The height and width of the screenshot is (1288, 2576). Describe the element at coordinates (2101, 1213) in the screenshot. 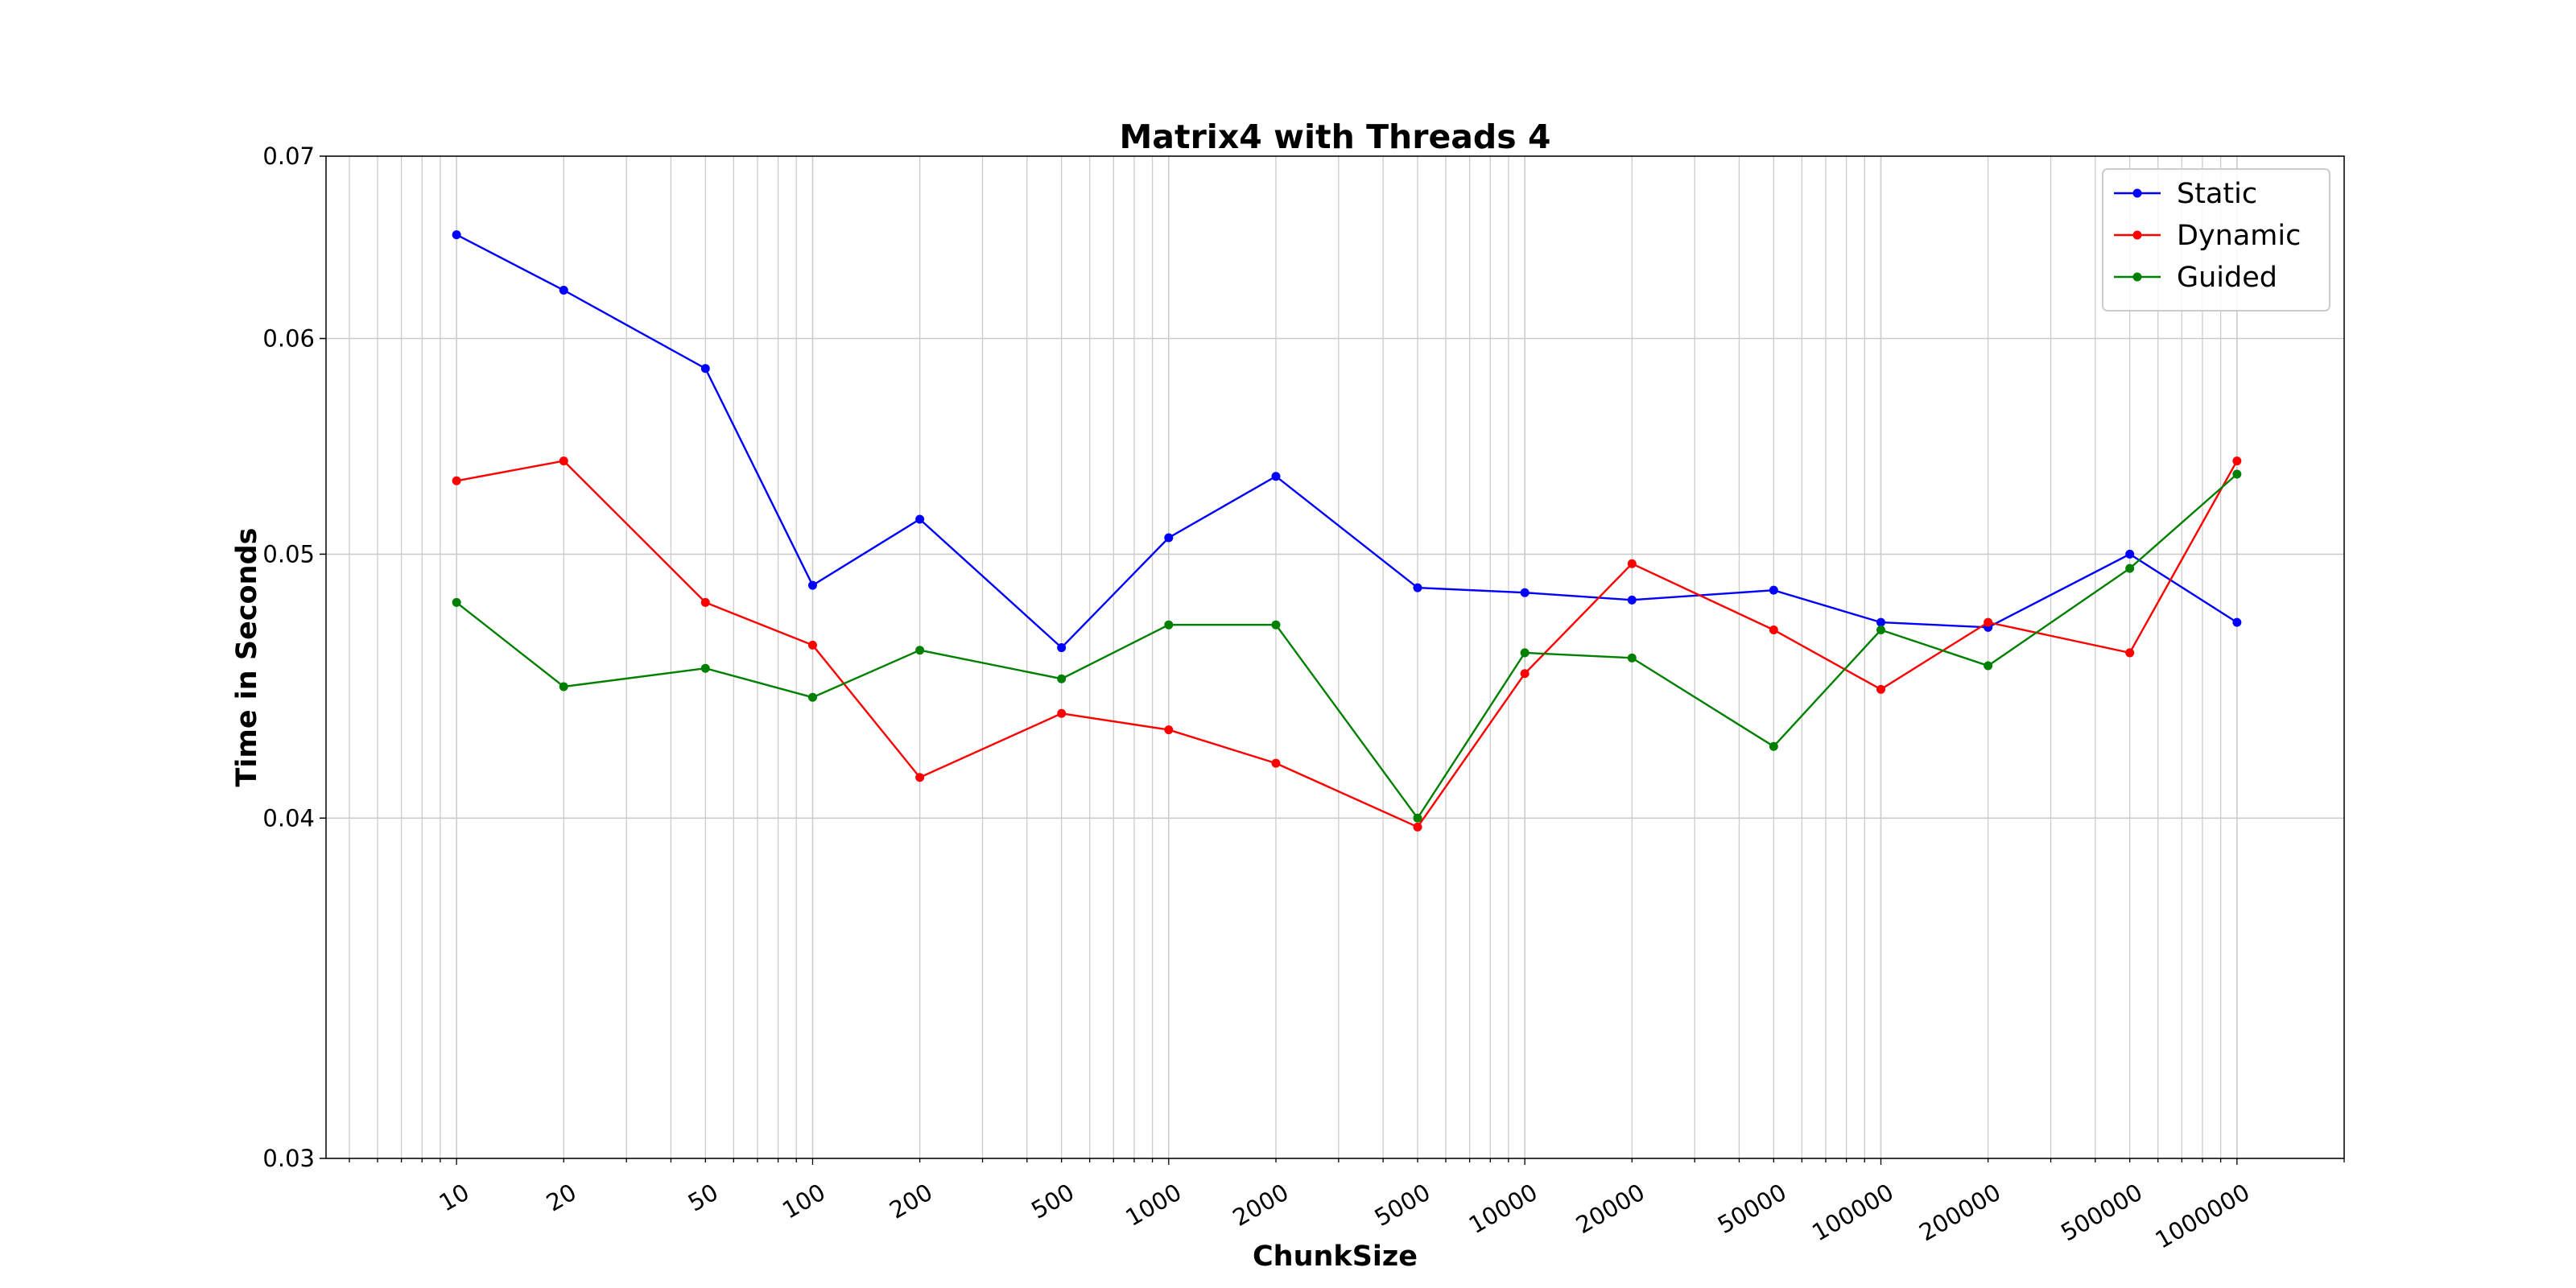

I see `x-tick-label: 500000` at that location.